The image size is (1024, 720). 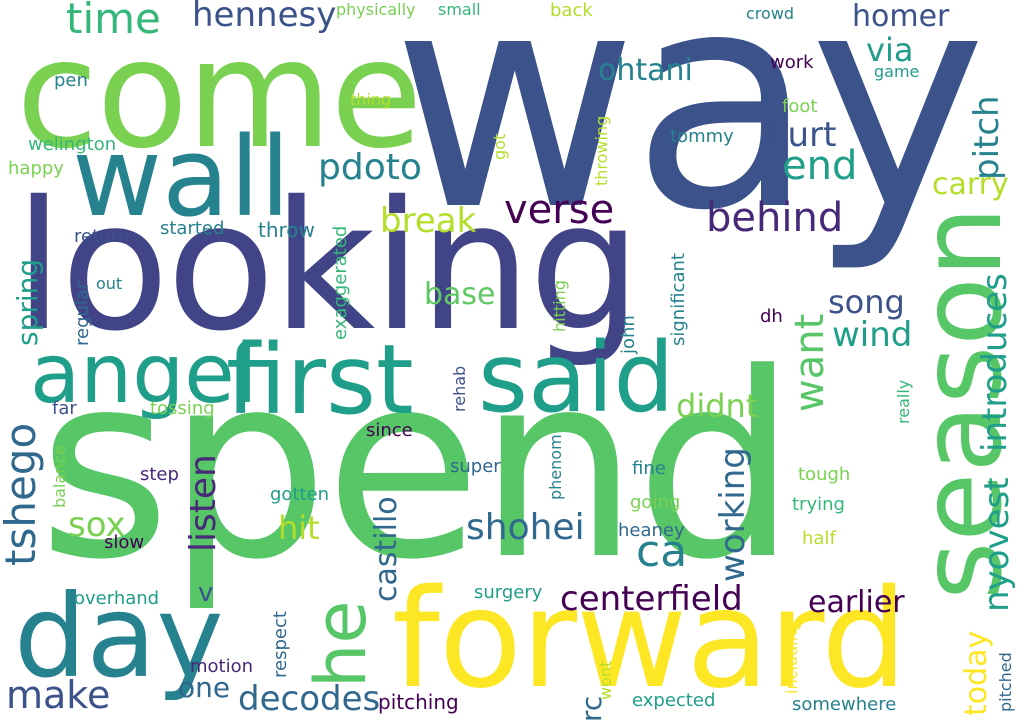 I want to click on word-back: back, so click(x=571, y=10).